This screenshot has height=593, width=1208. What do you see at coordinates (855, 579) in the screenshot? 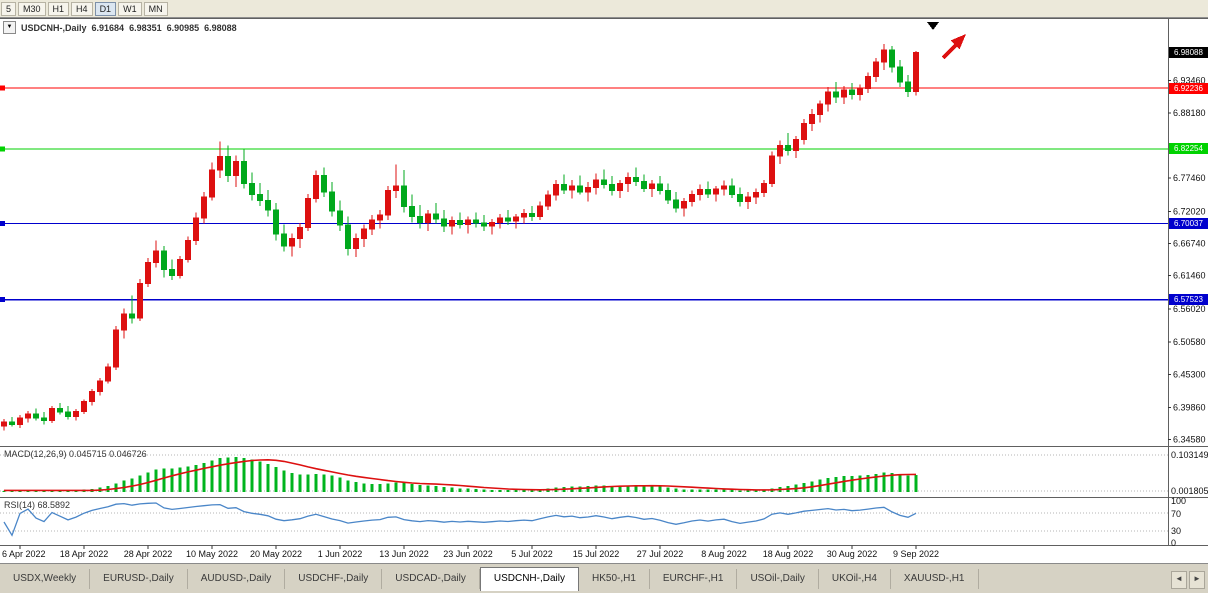
I see `chart-tab-ukoil-h4: UKOil-,H4` at bounding box center [855, 579].